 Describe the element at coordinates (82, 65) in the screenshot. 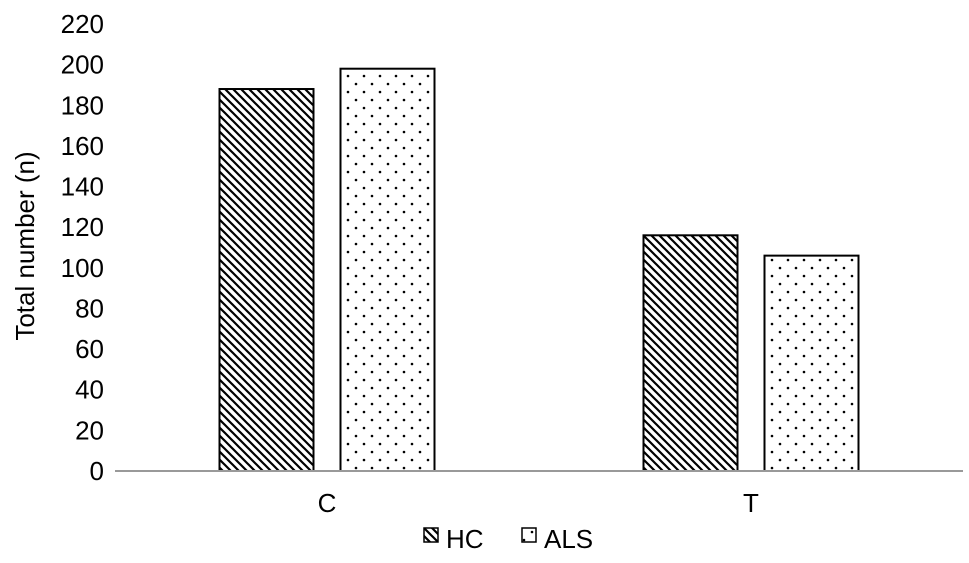

I see `y-tick-label: 200` at that location.